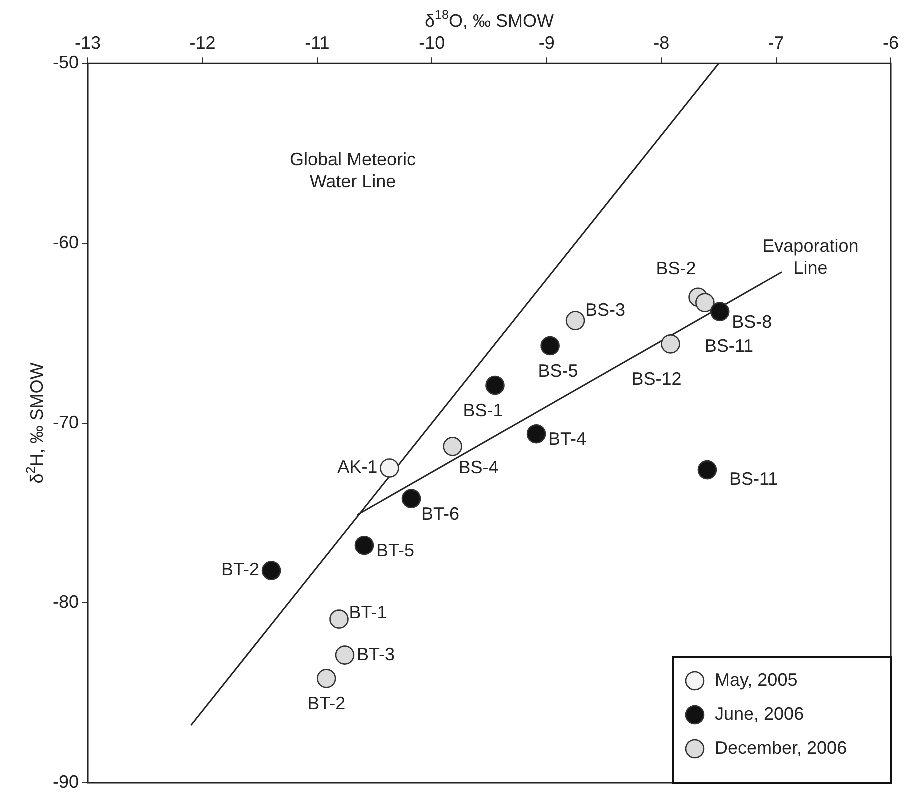 Image resolution: width=906 pixels, height=803 pixels. Describe the element at coordinates (752, 322) in the screenshot. I see `annotation: BS-8` at that location.